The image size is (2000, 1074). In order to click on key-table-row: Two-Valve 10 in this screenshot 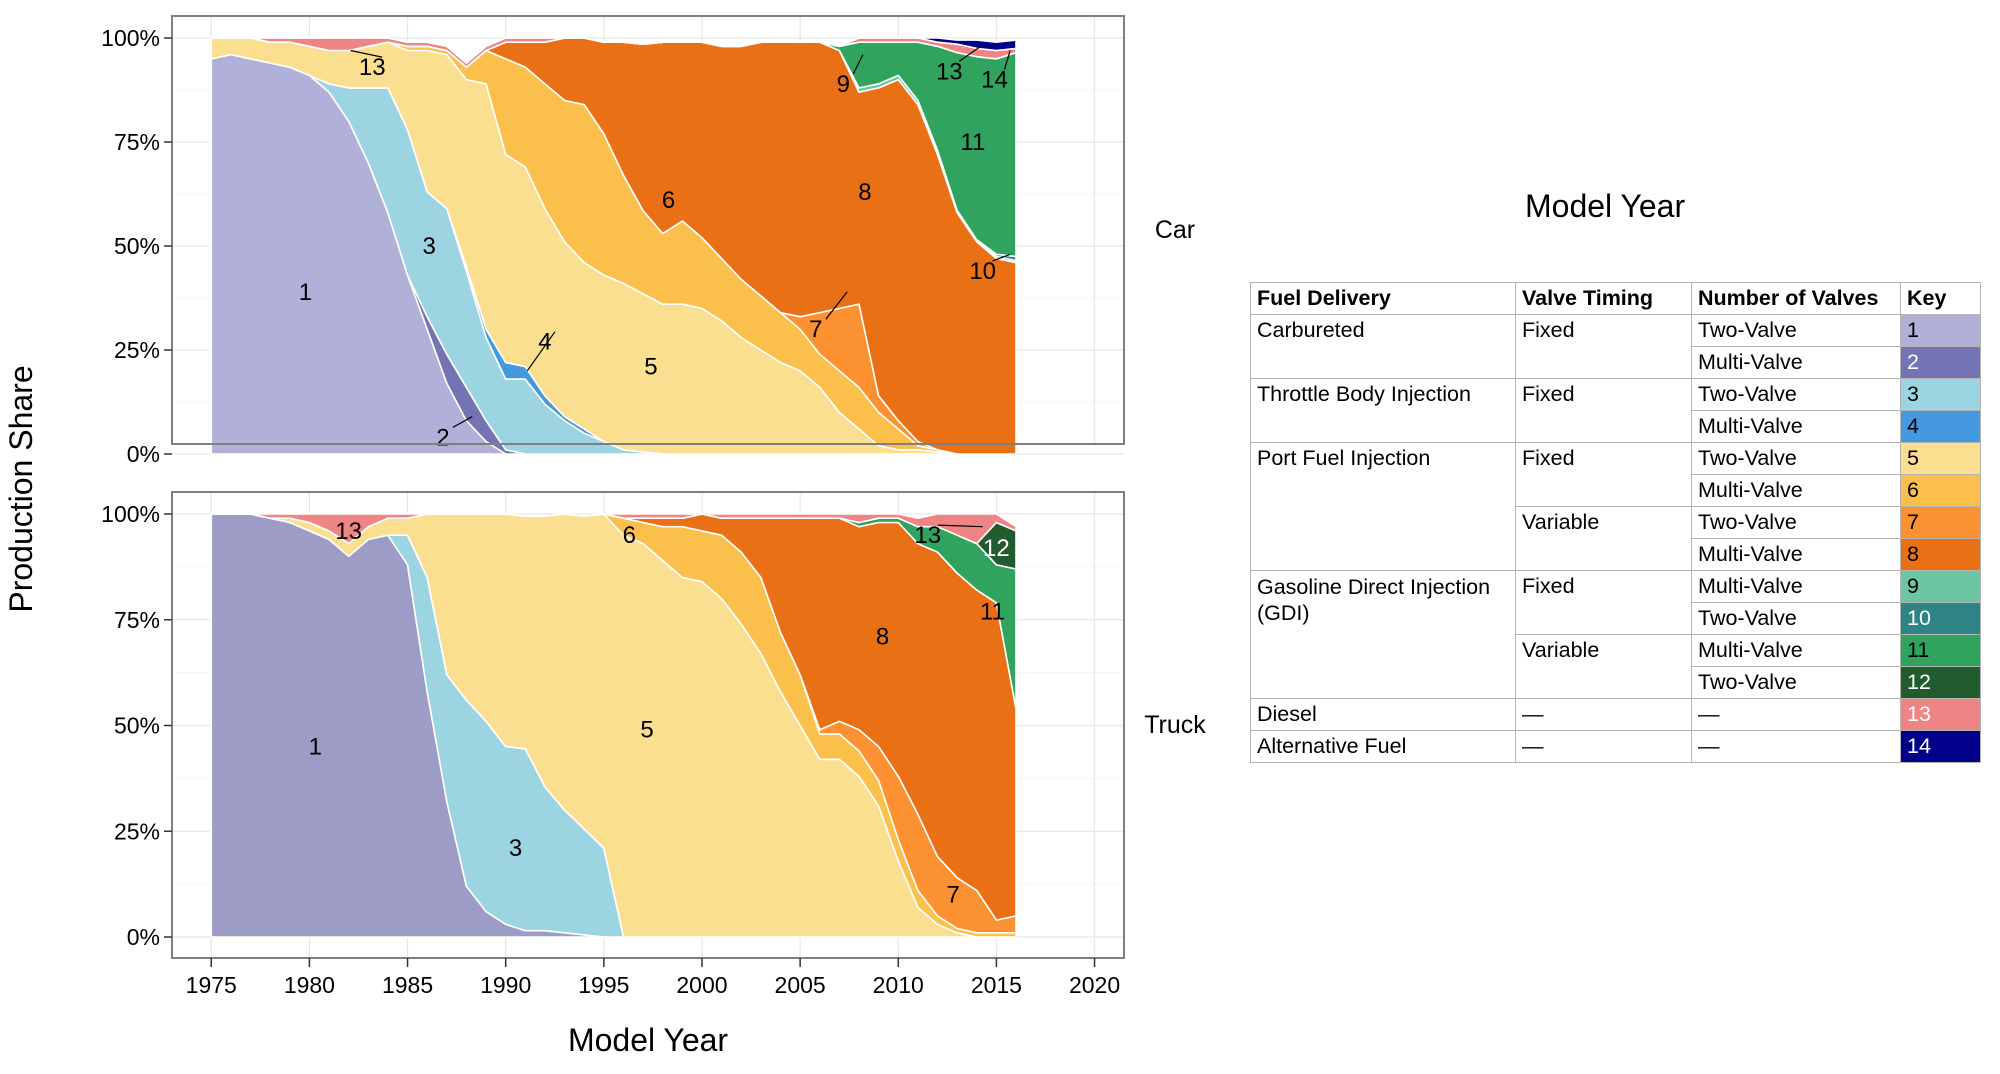, I will do `click(1616, 618)`.